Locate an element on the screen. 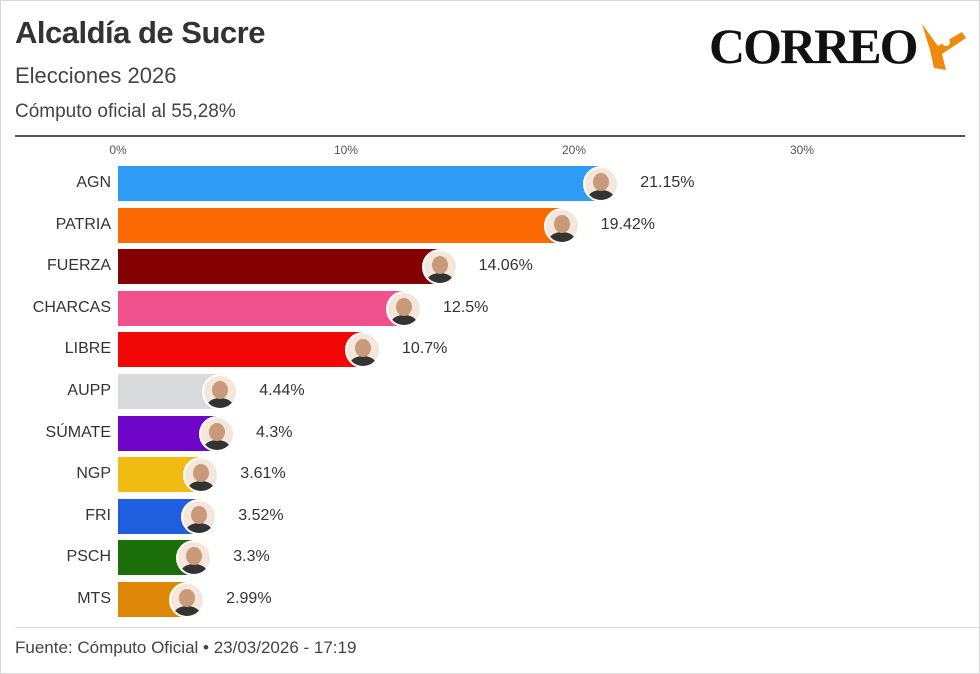 The height and width of the screenshot is (674, 980). value-label: 19.42% is located at coordinates (628, 224).